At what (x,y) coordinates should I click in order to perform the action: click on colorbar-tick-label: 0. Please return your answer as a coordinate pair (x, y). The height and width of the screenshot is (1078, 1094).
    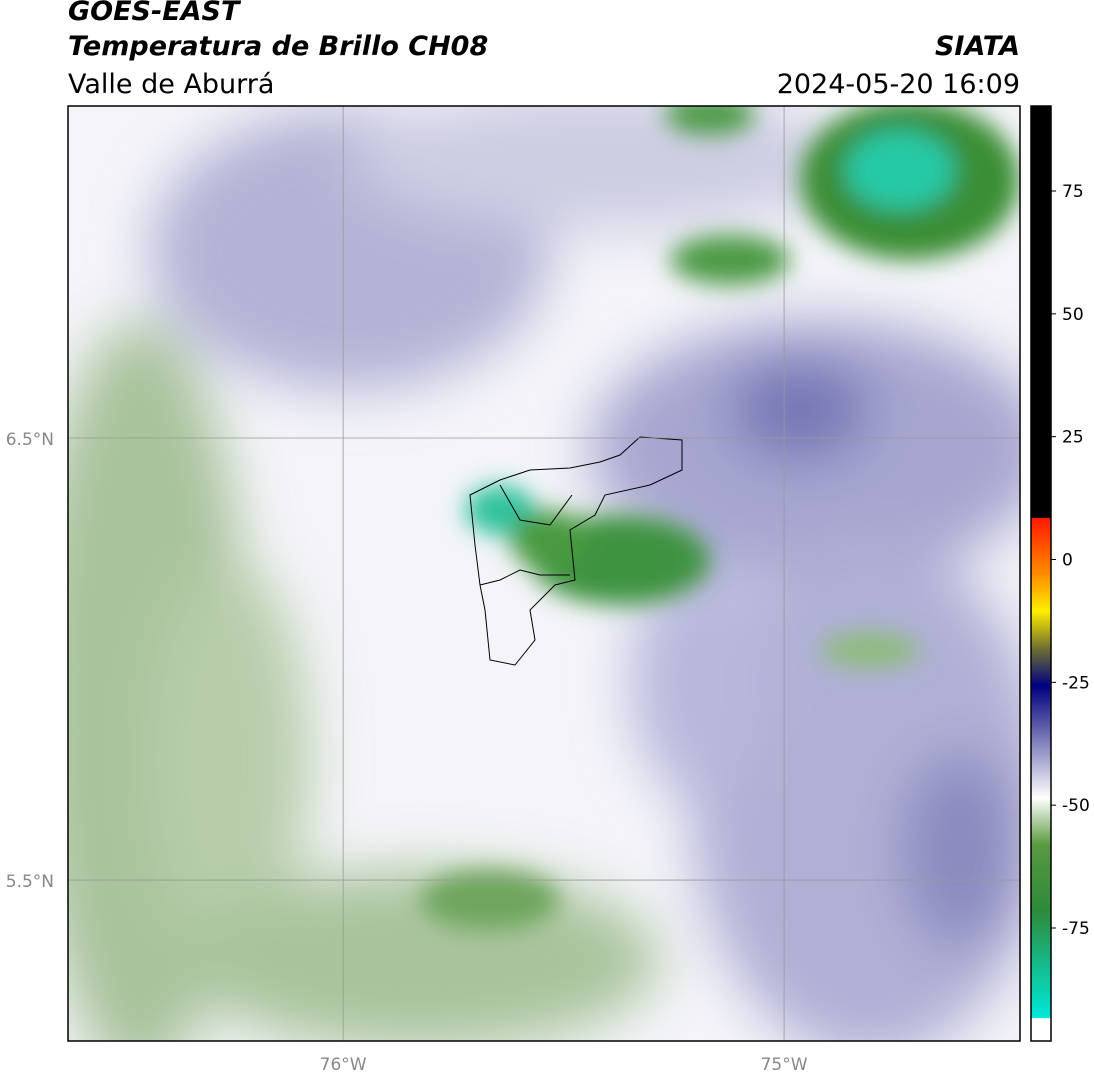
    Looking at the image, I should click on (1067, 560).